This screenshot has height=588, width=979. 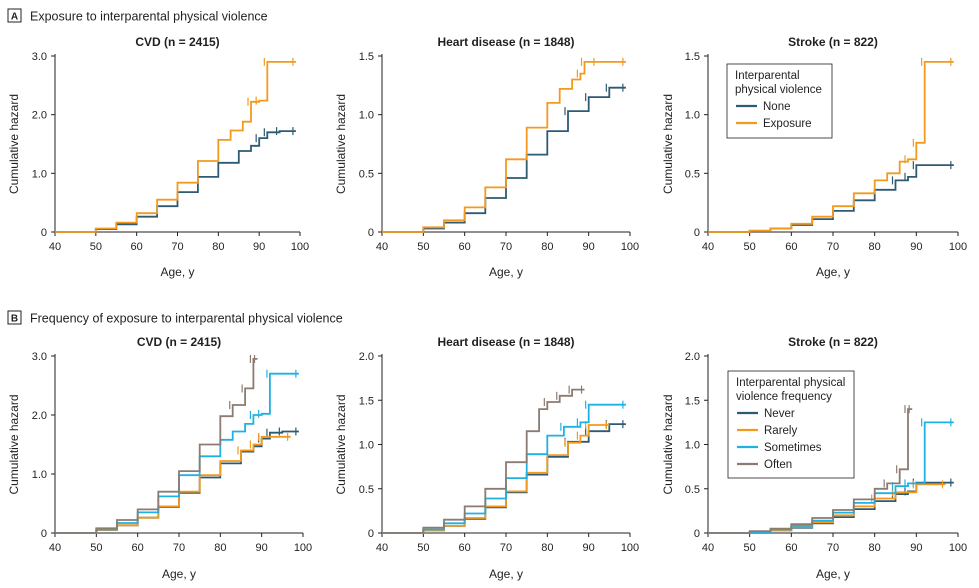 What do you see at coordinates (793, 448) in the screenshot?
I see `legend-entry-sometimes: Sometimes` at bounding box center [793, 448].